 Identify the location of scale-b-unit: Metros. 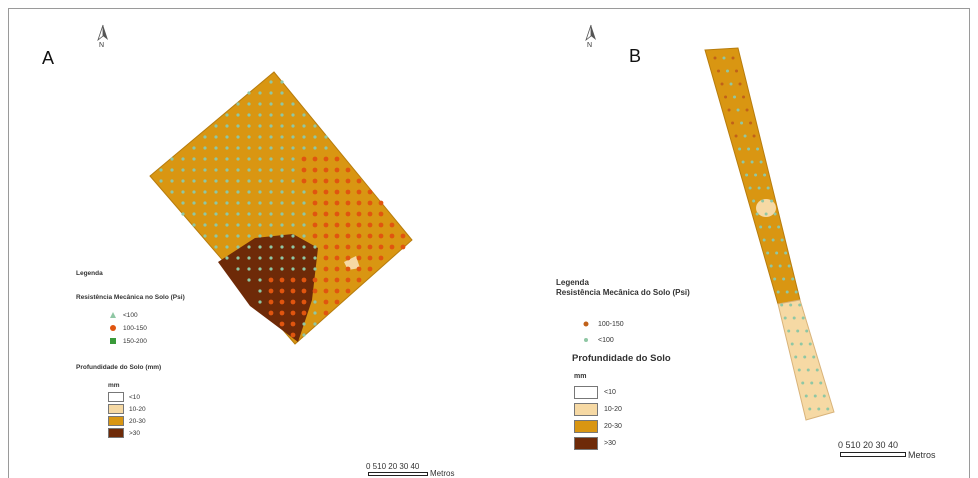
(922, 455).